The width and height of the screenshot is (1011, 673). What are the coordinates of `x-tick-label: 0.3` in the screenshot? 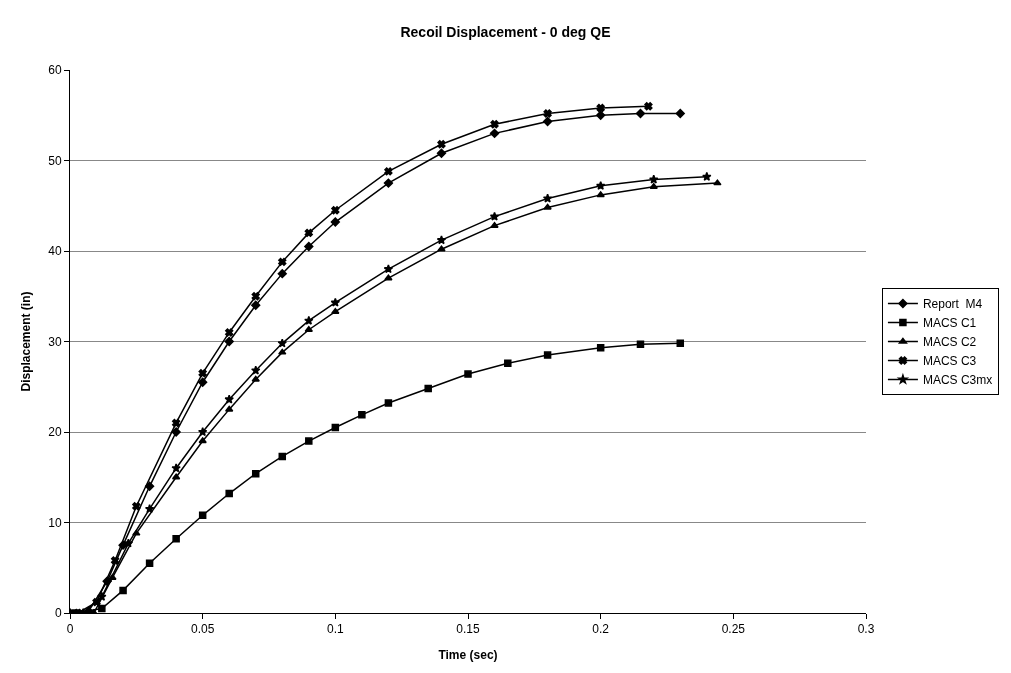 It's located at (866, 629).